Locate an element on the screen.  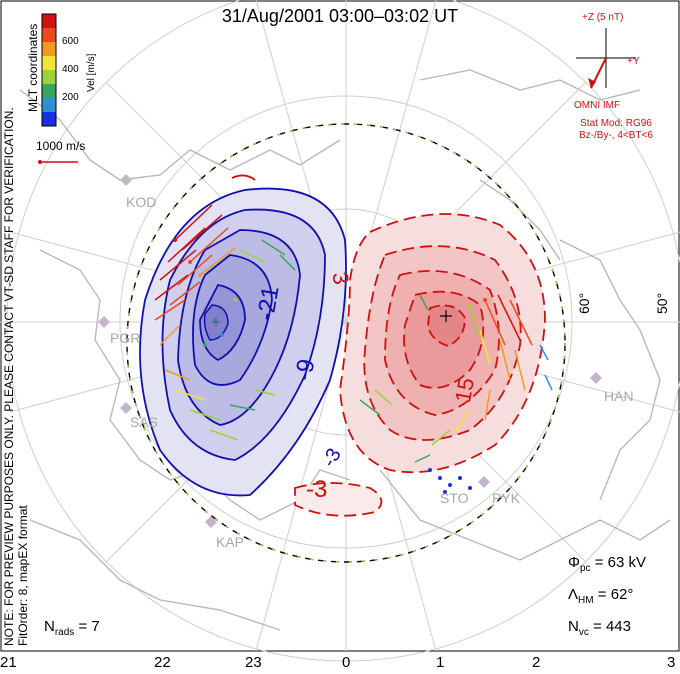
imf-z-label: +Z (5 nT) is located at coordinates (603, 17).